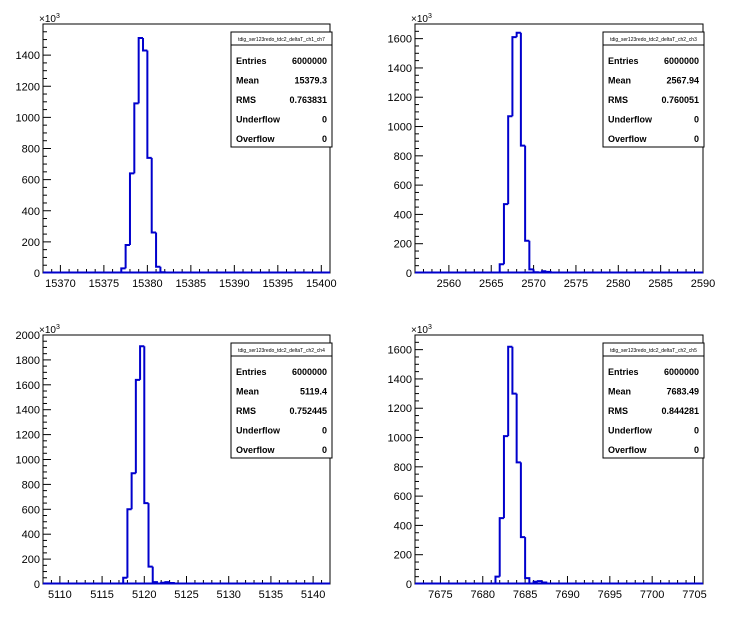 The width and height of the screenshot is (746, 622). Describe the element at coordinates (618, 411) in the screenshot. I see `stats-label-rms: RMS` at that location.